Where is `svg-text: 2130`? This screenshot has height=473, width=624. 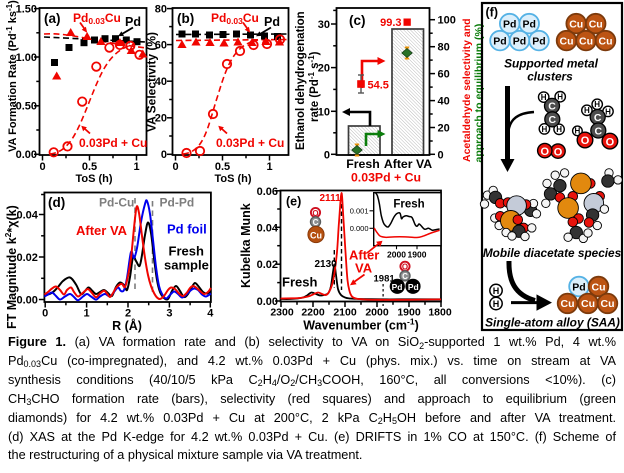 svg-text: 2130 is located at coordinates (326, 264).